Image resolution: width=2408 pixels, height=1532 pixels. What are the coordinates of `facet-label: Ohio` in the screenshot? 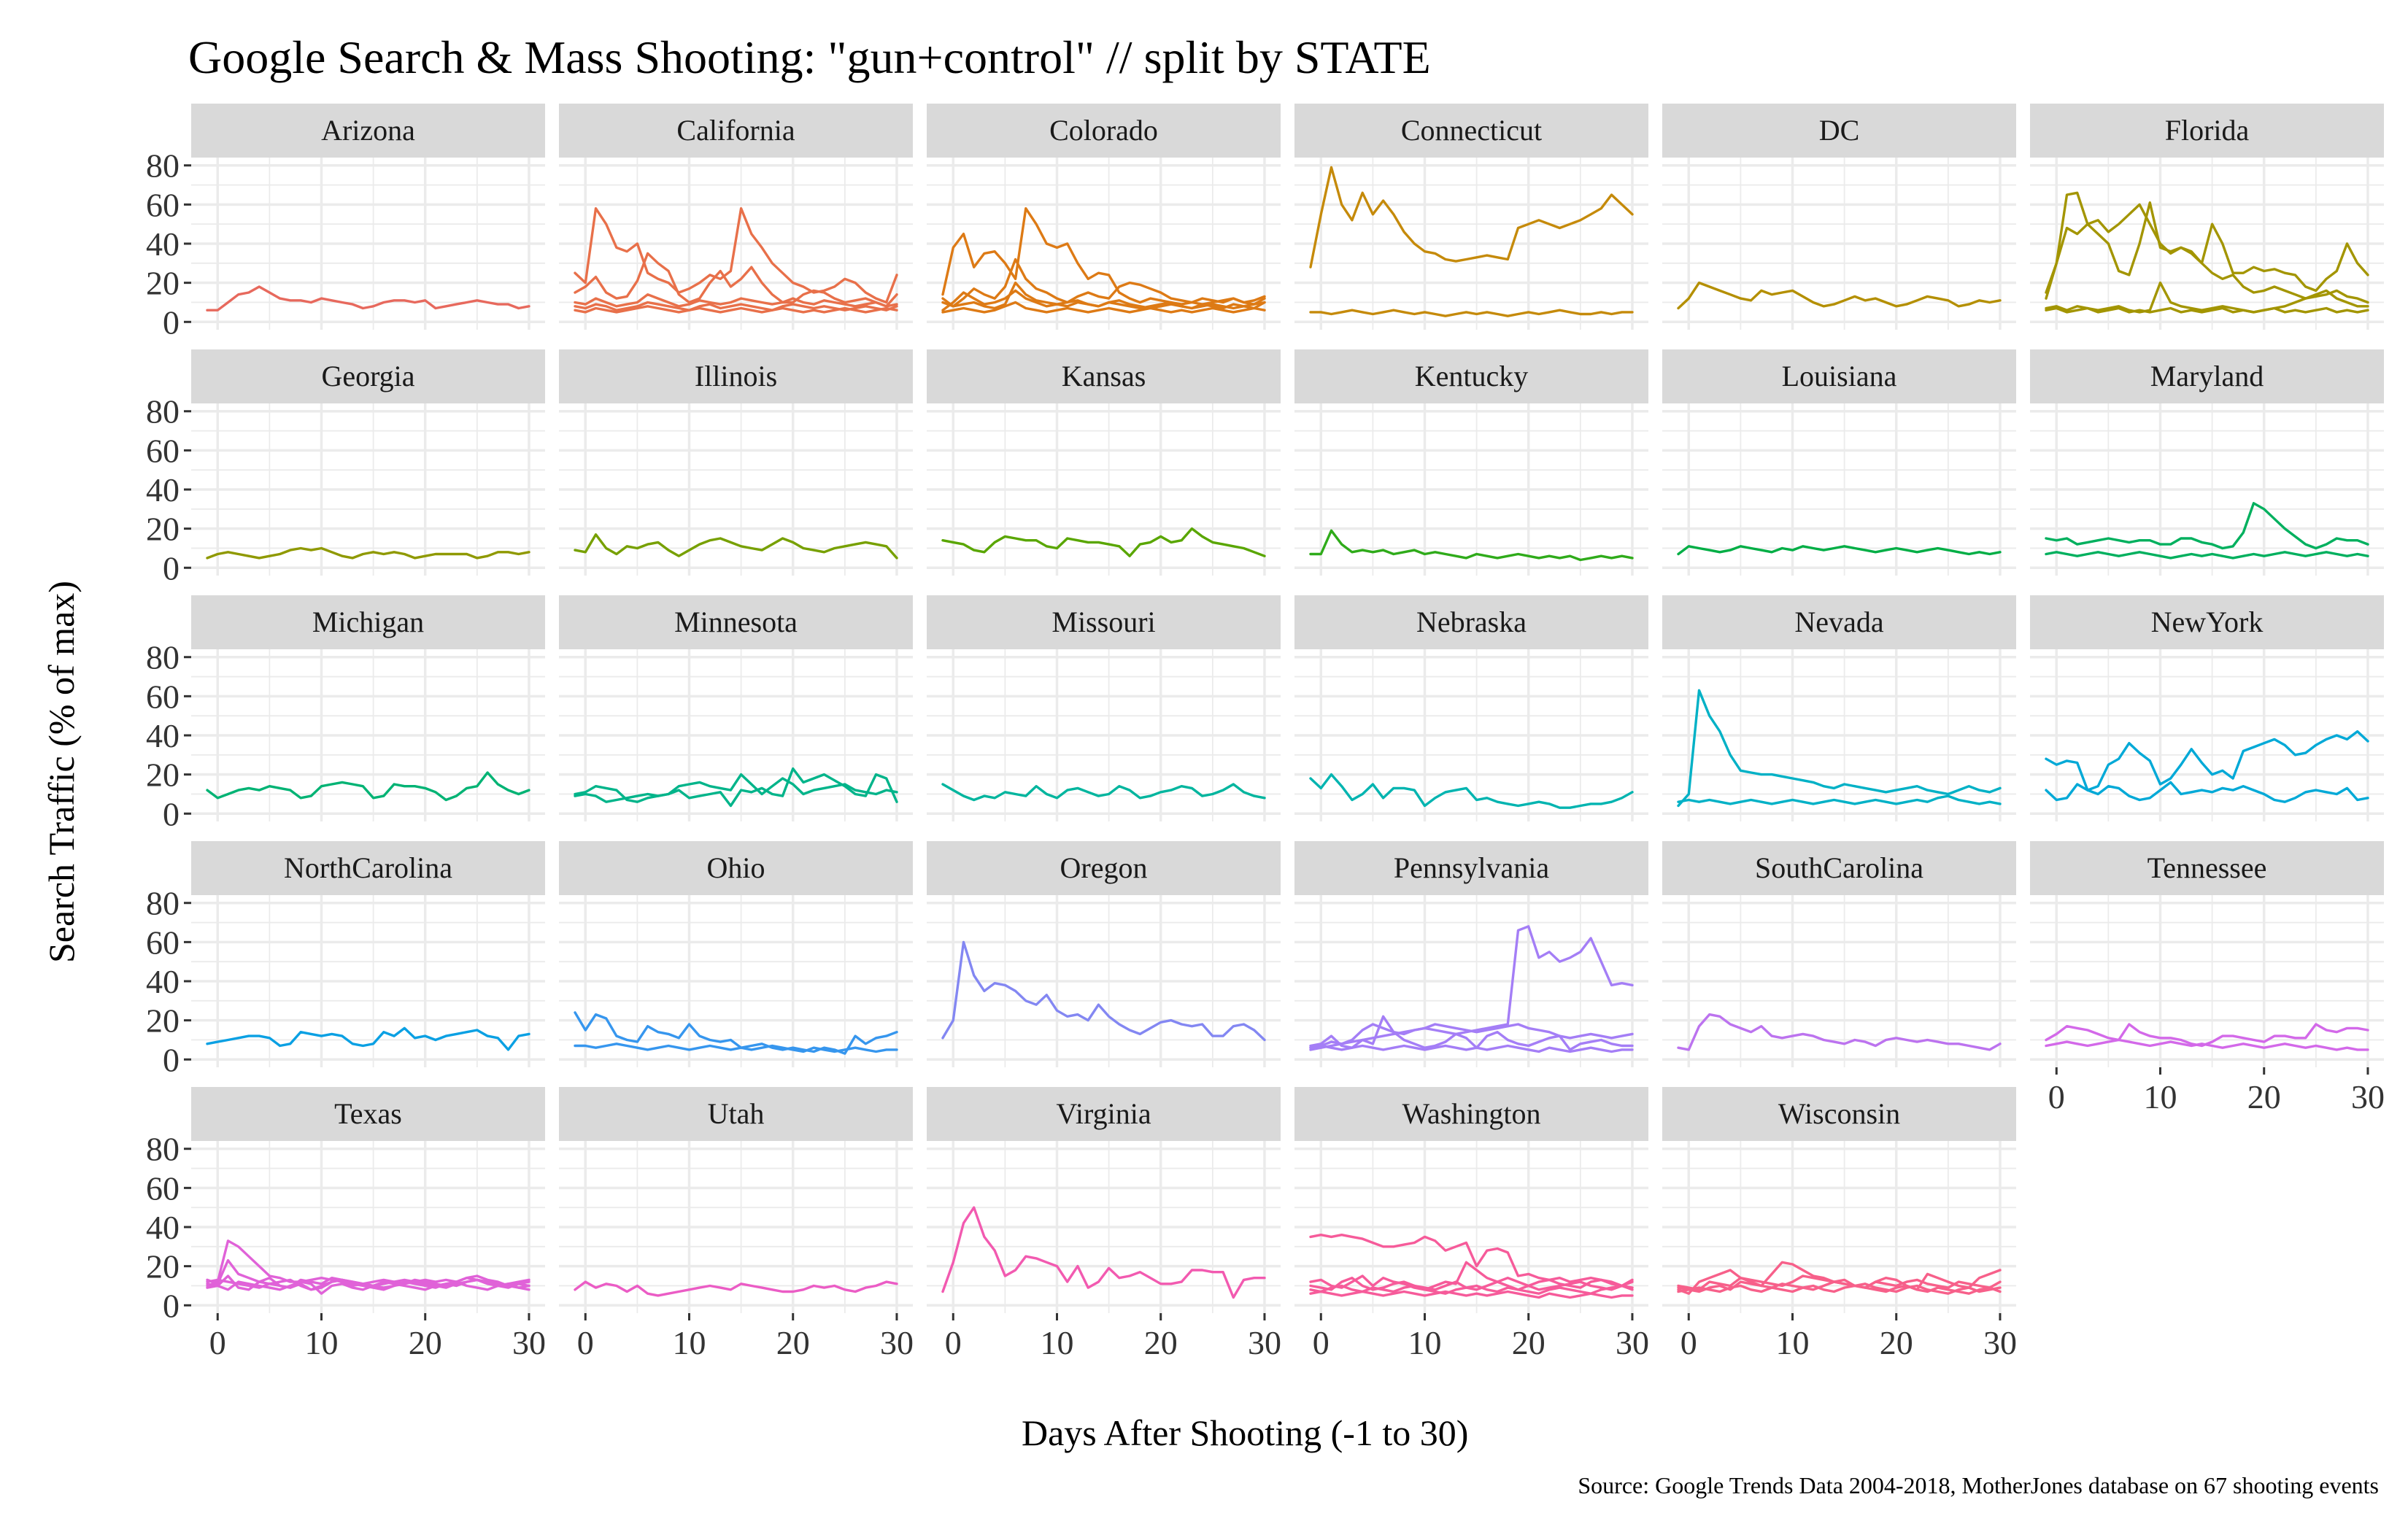 It's located at (736, 868).